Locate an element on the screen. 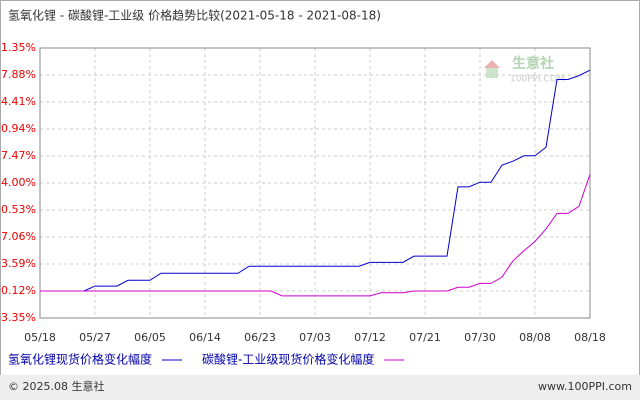  y-tick-label: 17.47% is located at coordinates (18, 155).